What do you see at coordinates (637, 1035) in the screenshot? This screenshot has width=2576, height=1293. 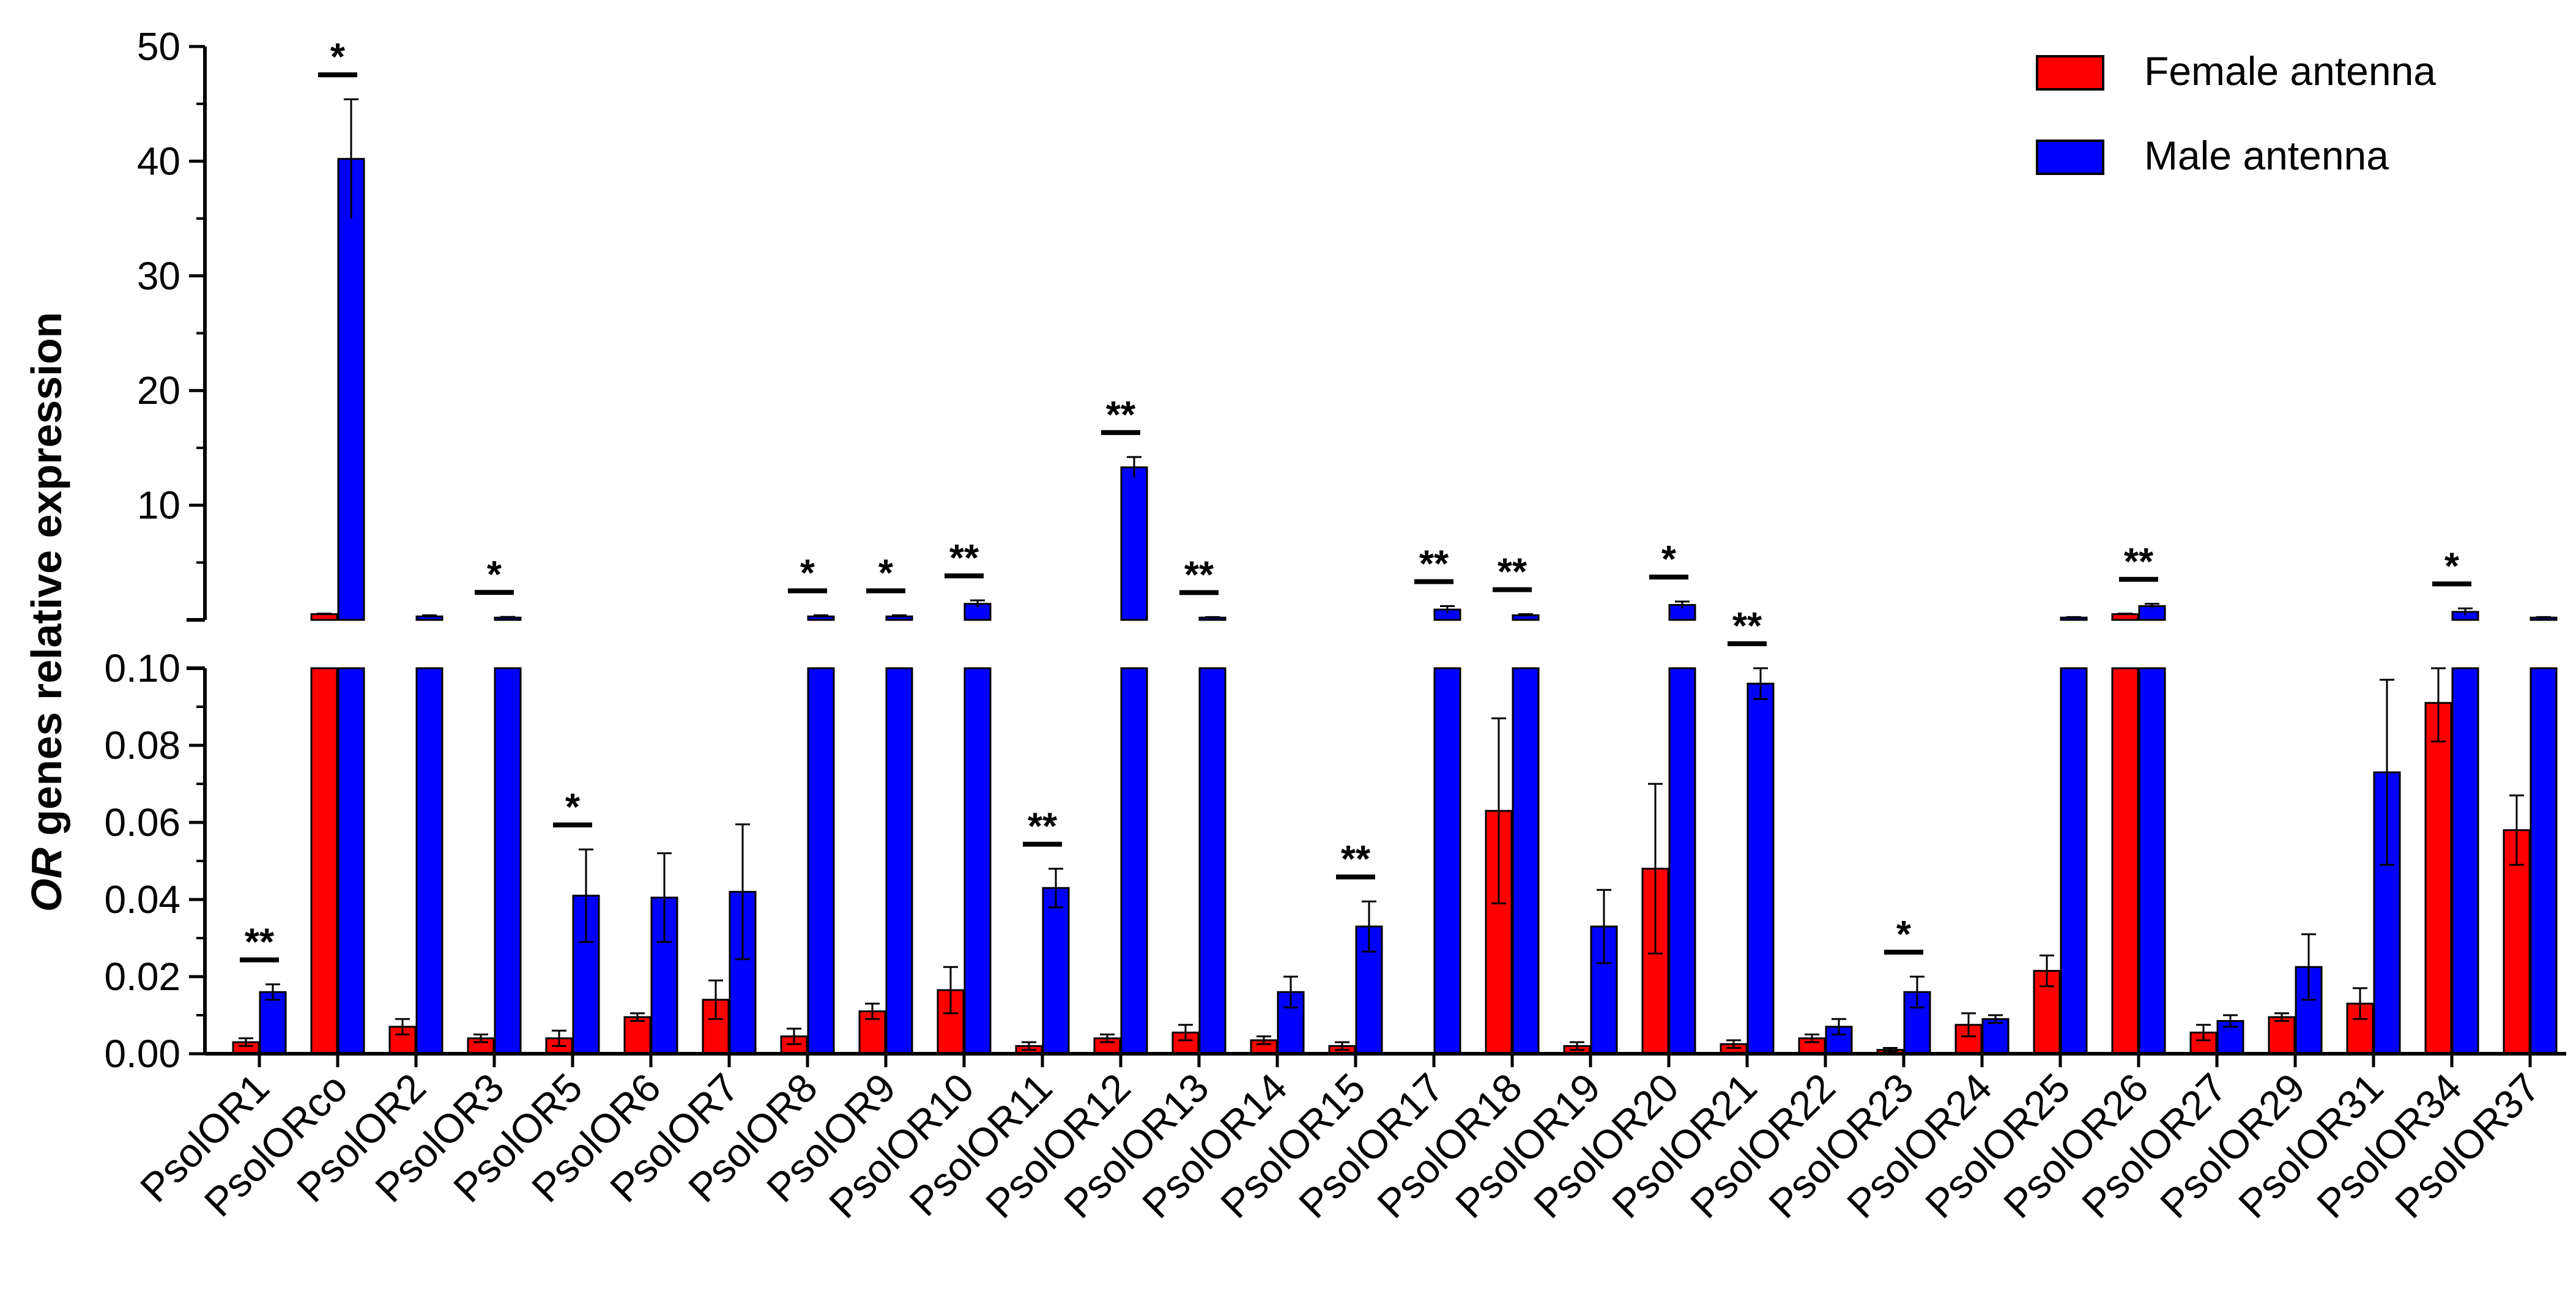 I see `bar-PsolOR6-female` at bounding box center [637, 1035].